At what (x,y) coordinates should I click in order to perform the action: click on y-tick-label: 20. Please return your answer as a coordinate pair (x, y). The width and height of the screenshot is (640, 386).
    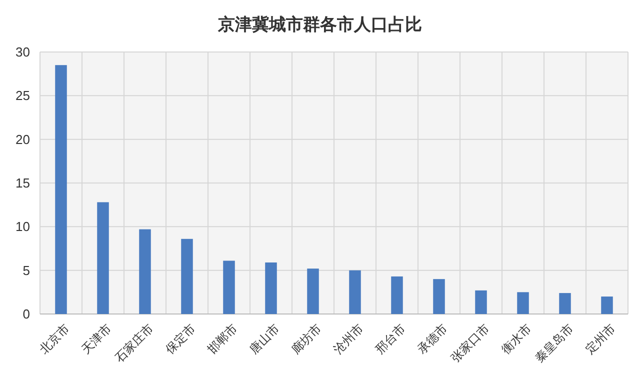
    Looking at the image, I should click on (23, 139).